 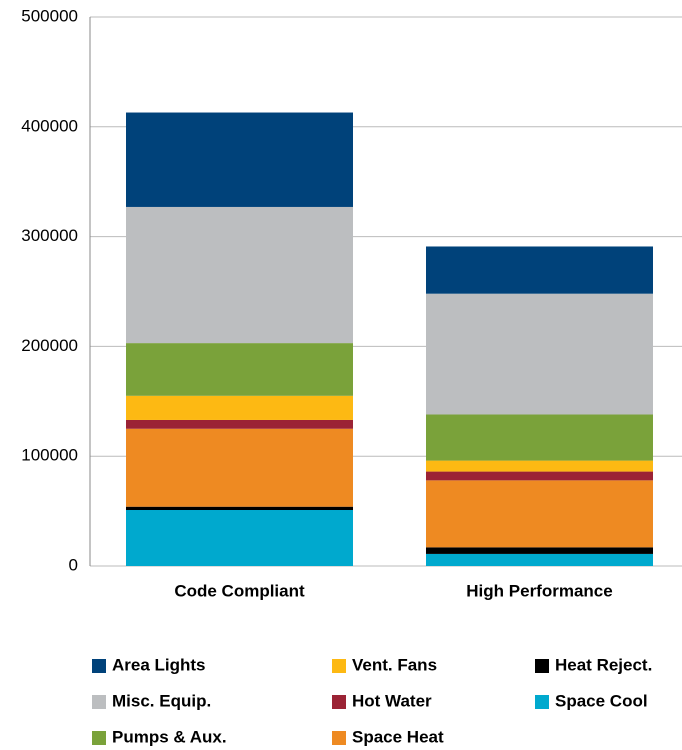 What do you see at coordinates (603, 664) in the screenshot?
I see `legend-label: Heat Reject.` at bounding box center [603, 664].